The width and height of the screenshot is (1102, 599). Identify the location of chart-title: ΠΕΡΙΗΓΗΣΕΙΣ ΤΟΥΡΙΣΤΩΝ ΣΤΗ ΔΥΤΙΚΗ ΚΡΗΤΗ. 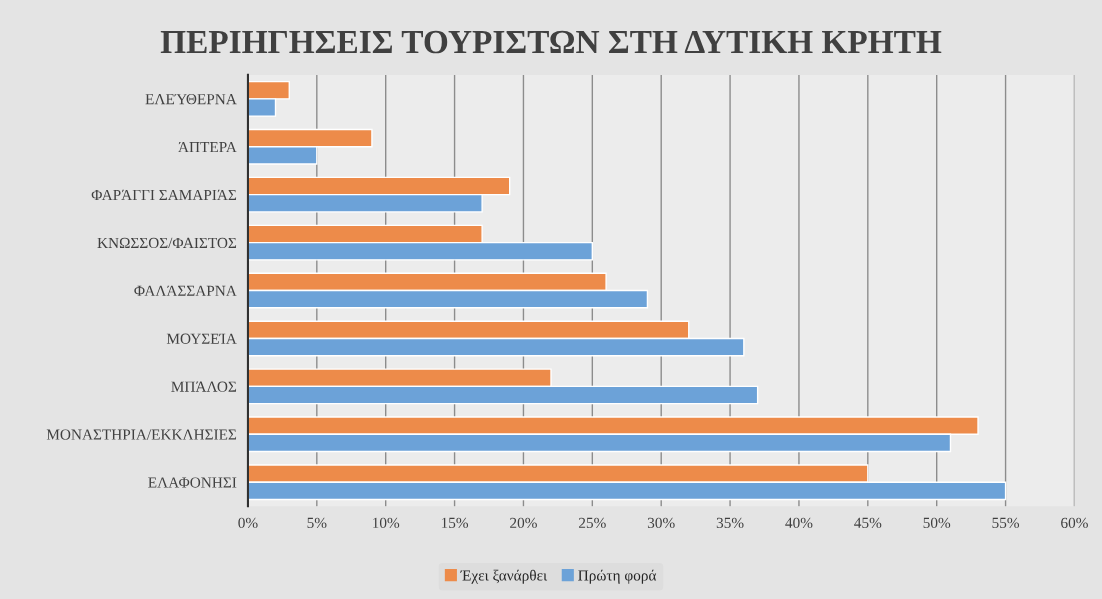
(551, 42).